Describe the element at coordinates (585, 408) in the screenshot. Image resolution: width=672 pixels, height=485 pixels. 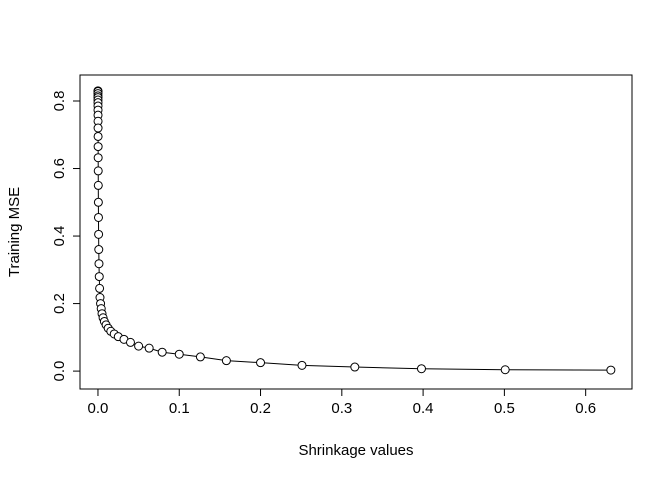
I see `x-tick-label: 0.6` at that location.